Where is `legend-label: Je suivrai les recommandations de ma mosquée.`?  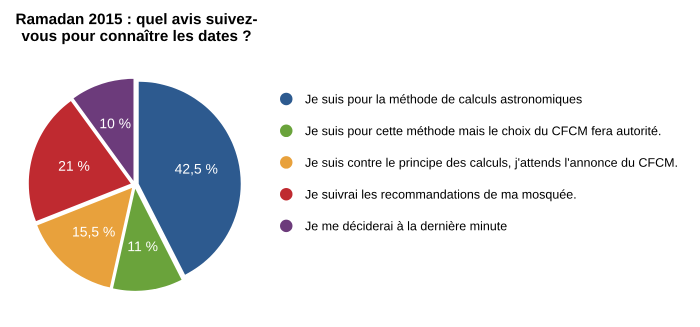
legend-label: Je suivrai les recommandations de ma mosquée. is located at coordinates (440, 195).